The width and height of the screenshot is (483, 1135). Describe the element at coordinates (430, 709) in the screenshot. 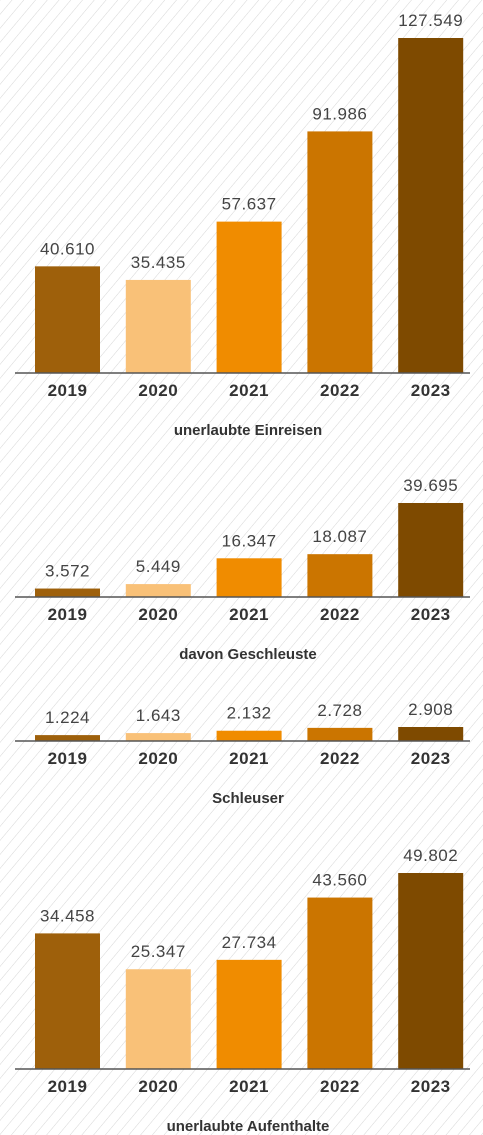

I see `value-label: 2.908` at that location.